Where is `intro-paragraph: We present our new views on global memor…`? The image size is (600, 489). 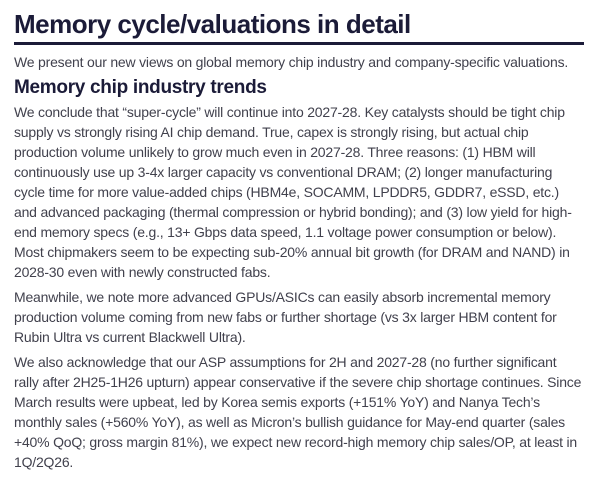
intro-paragraph: We present our new views on global memor… is located at coordinates (291, 62).